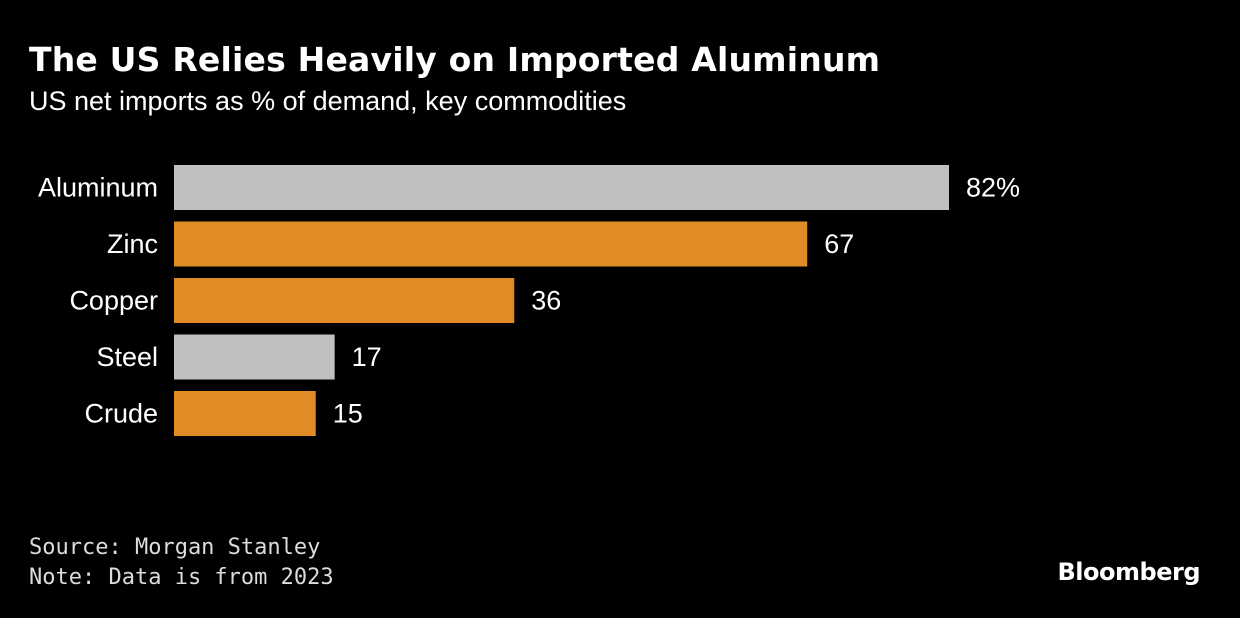  I want to click on bar-copper, so click(344, 300).